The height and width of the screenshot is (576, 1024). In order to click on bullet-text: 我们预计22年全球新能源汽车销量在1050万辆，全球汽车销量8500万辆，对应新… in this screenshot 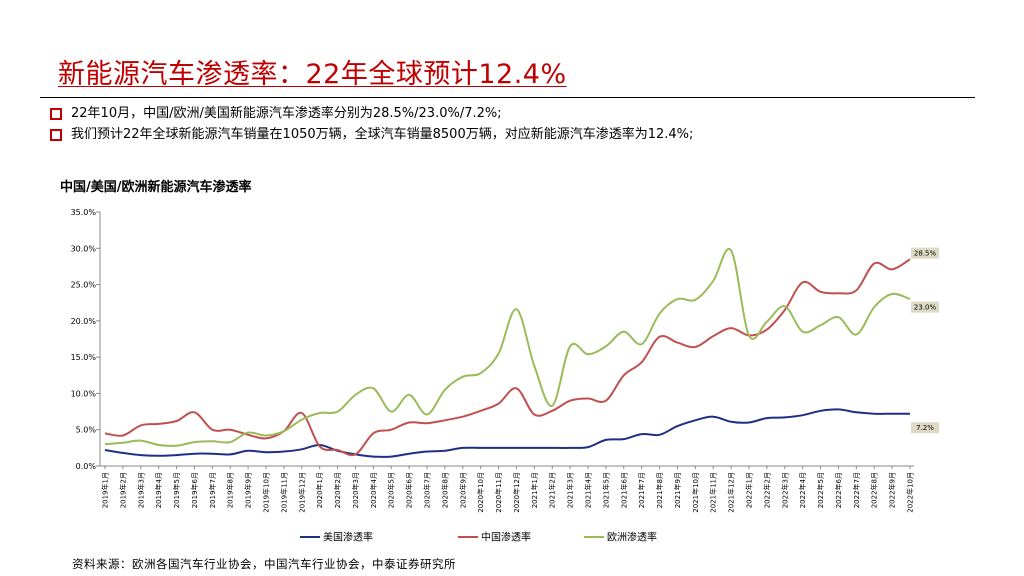, I will do `click(382, 134)`.